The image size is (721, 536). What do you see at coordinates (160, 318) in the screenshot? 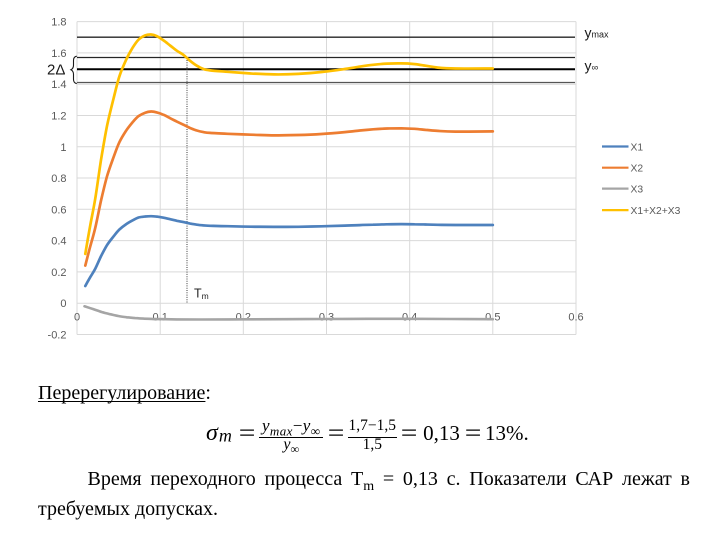
I see `svg-text: 0.1` at bounding box center [160, 318].